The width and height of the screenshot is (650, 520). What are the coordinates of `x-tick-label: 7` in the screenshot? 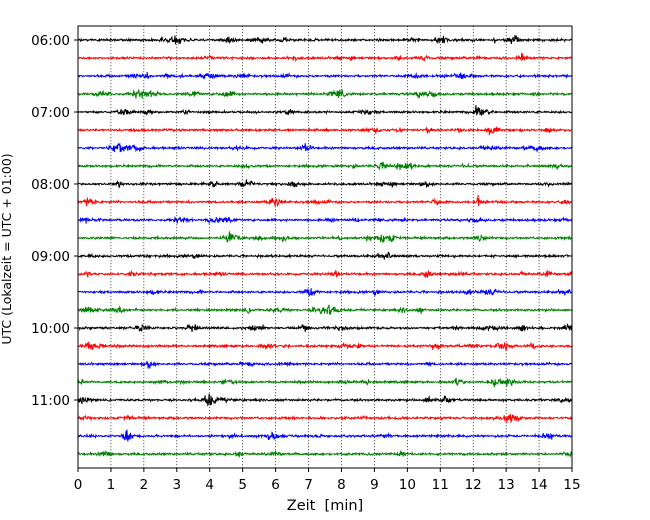 It's located at (308, 485).